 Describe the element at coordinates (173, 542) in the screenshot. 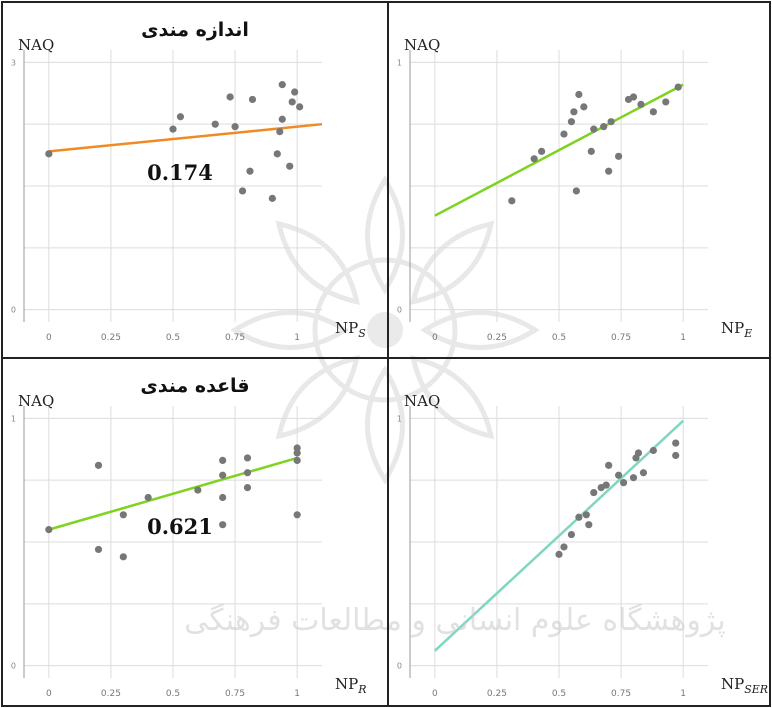

I see `panel-3-grid` at that location.